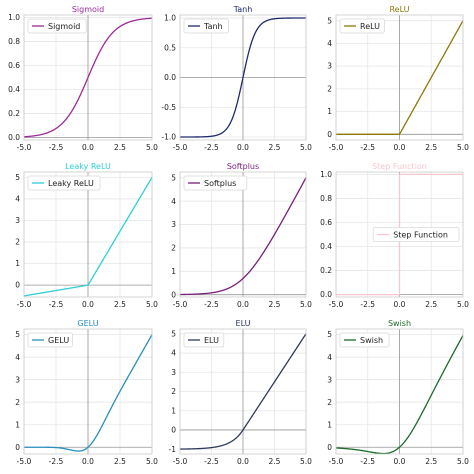 The image size is (474, 474). I want to click on chart-title: ELU, so click(243, 323).